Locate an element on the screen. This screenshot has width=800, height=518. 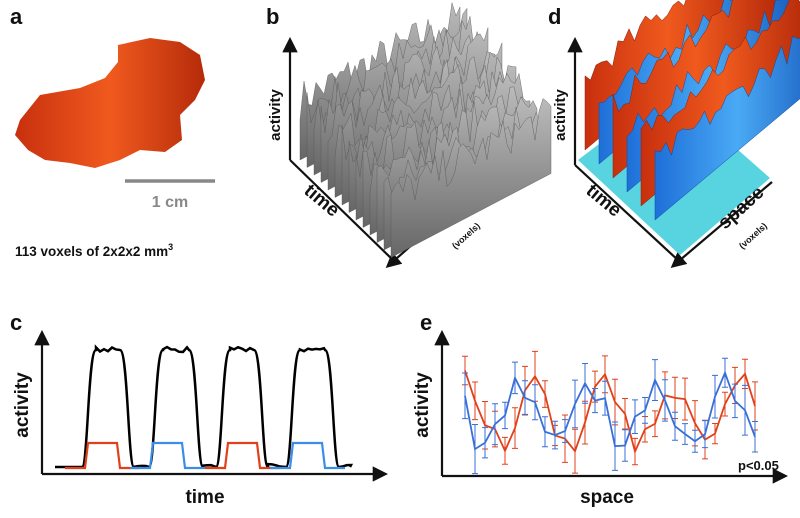
x-label: space is located at coordinates (607, 497).